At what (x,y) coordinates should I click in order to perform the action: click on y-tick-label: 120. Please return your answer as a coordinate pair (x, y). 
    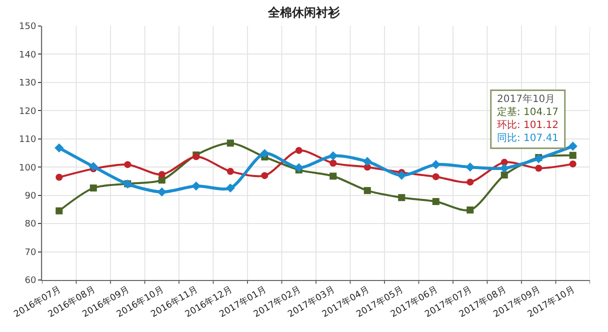
    Looking at the image, I should click on (27, 111).